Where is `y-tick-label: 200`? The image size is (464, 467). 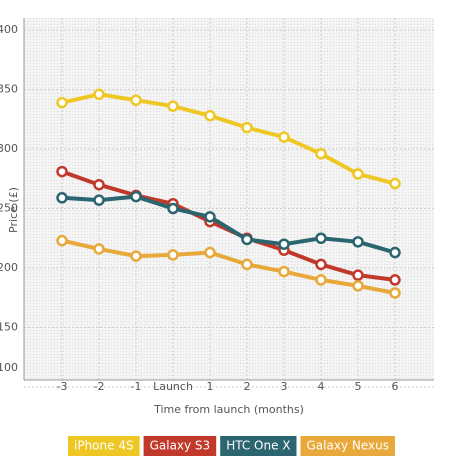 y-tick-label: 200 is located at coordinates (9, 267).